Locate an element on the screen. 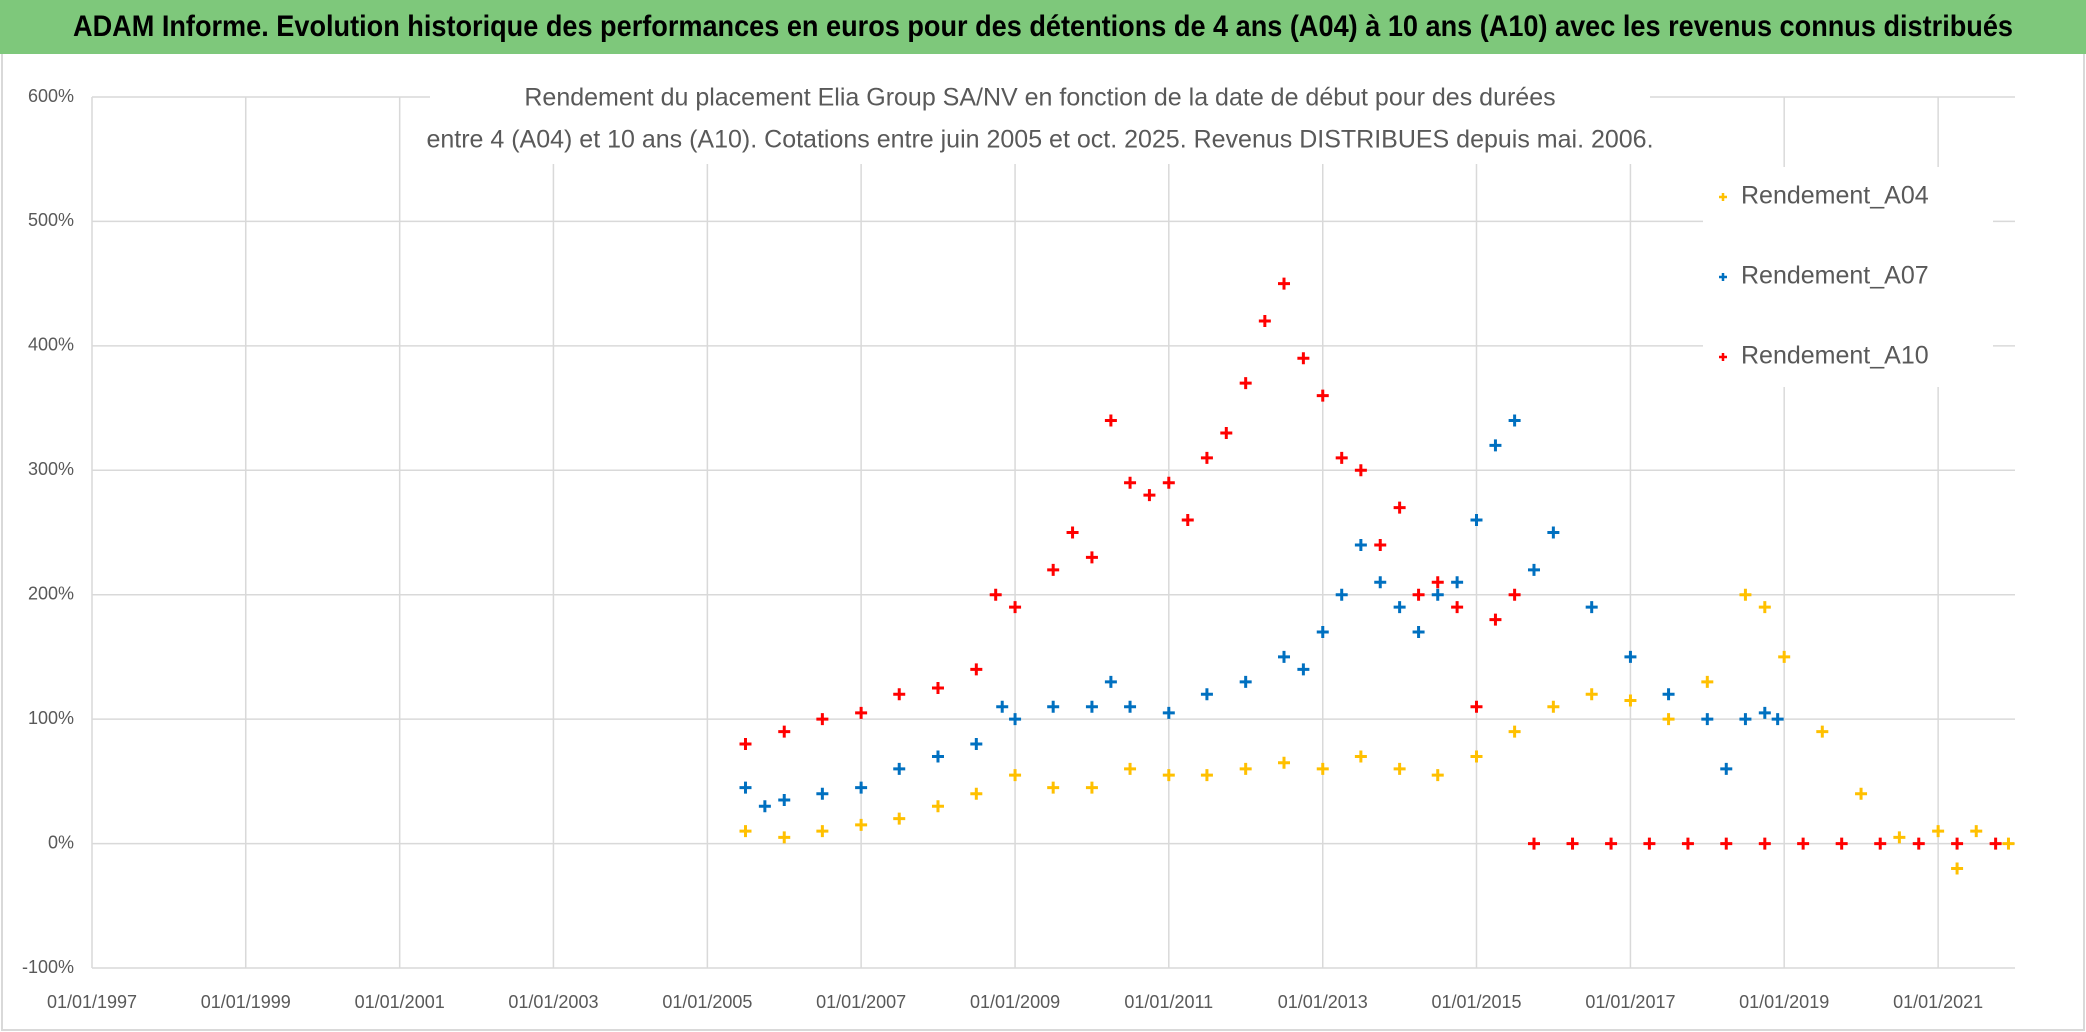  y-tick-label: 0% is located at coordinates (61, 842).